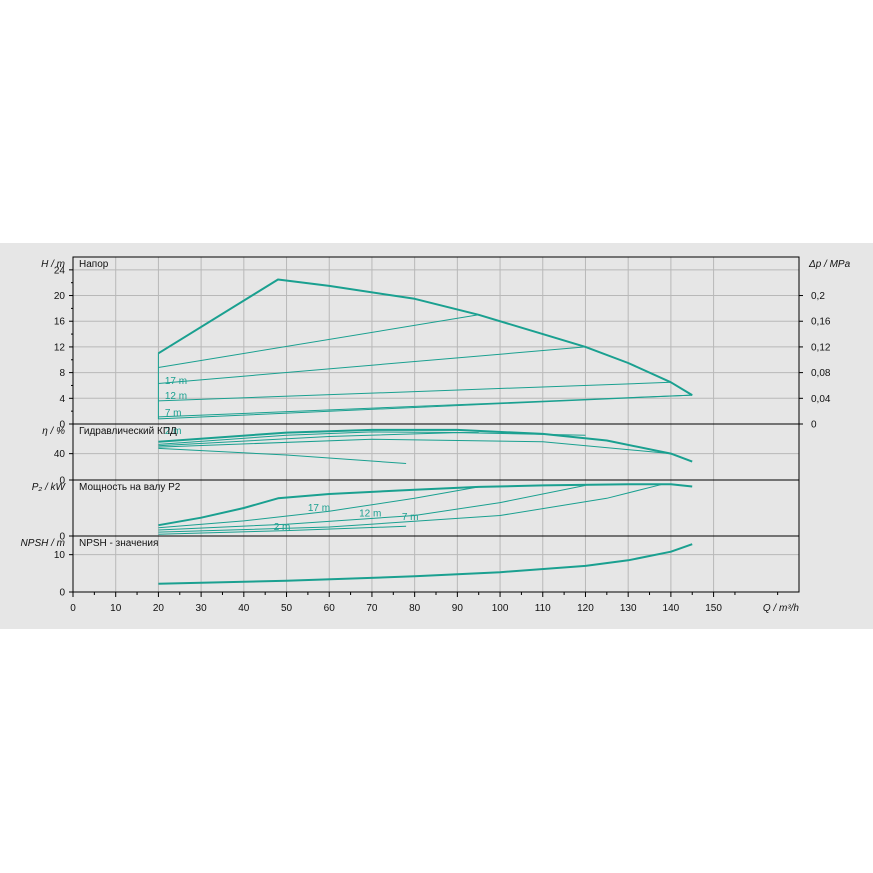  I want to click on y-tick-label: 16, so click(60, 322).